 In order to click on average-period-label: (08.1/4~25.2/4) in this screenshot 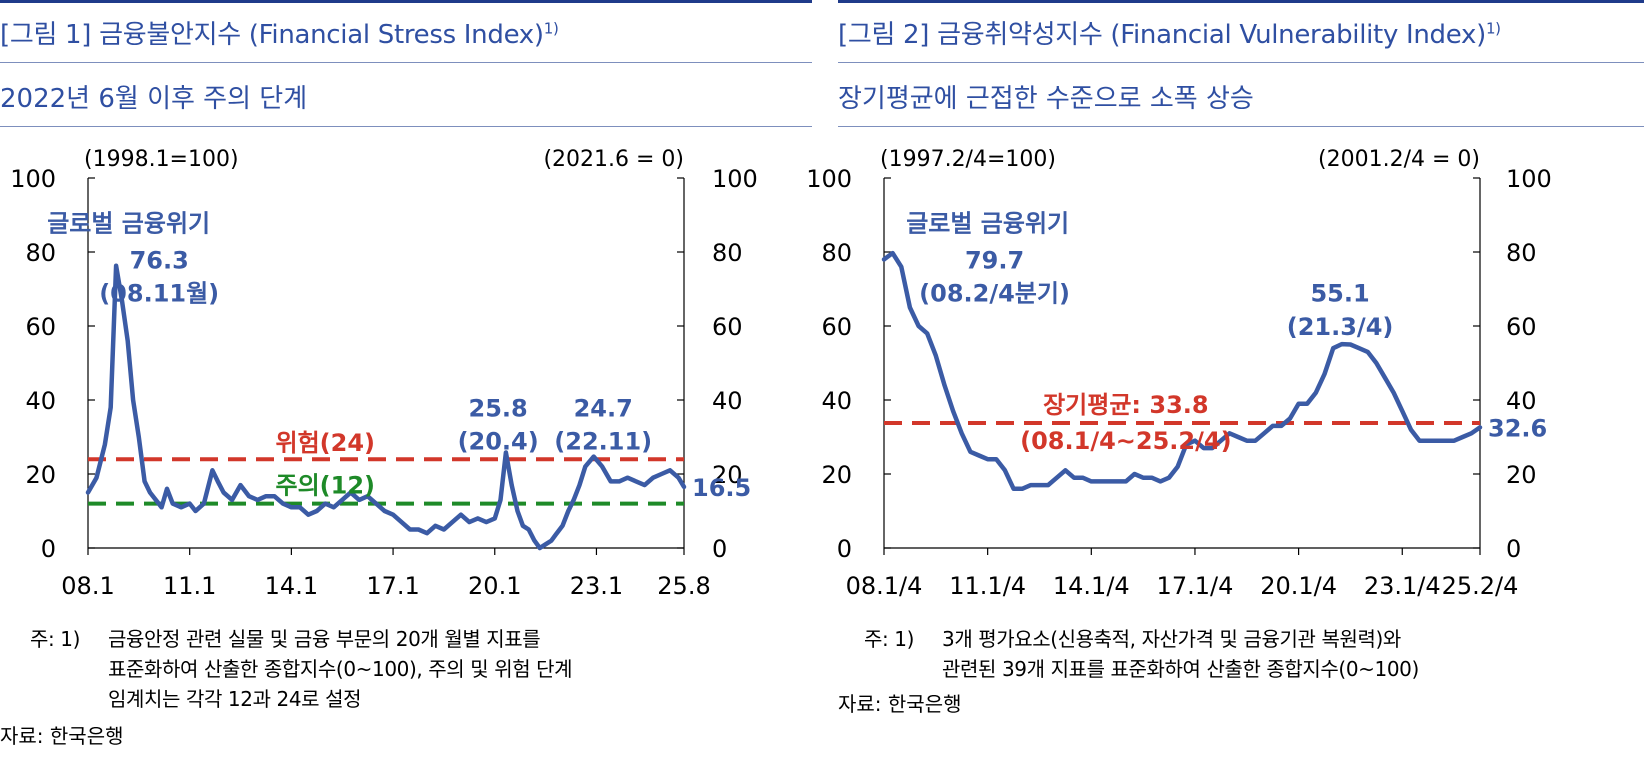, I will do `click(1125, 441)`.